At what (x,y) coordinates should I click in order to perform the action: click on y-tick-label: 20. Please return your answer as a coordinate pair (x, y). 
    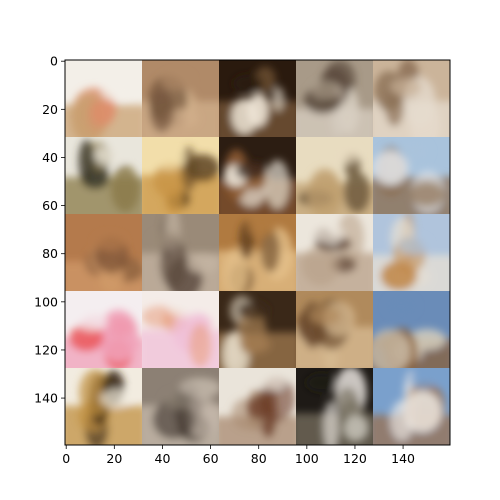
    Looking at the image, I should click on (50, 109).